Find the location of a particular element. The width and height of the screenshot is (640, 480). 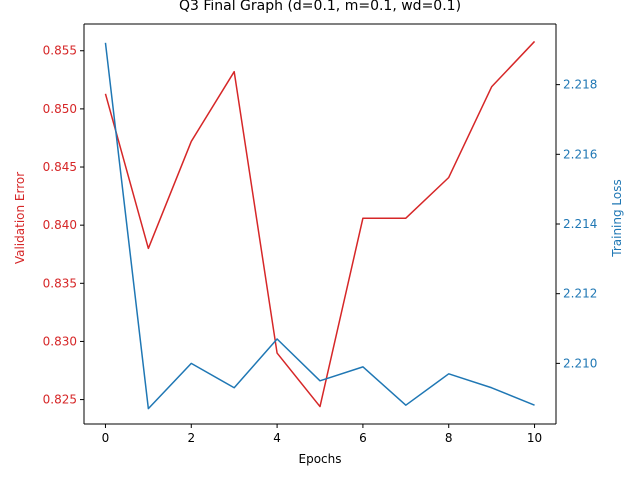

chart-title: Q3 Final Graph (d=0.1, m=0.1, wd=0.1) is located at coordinates (320, 7).